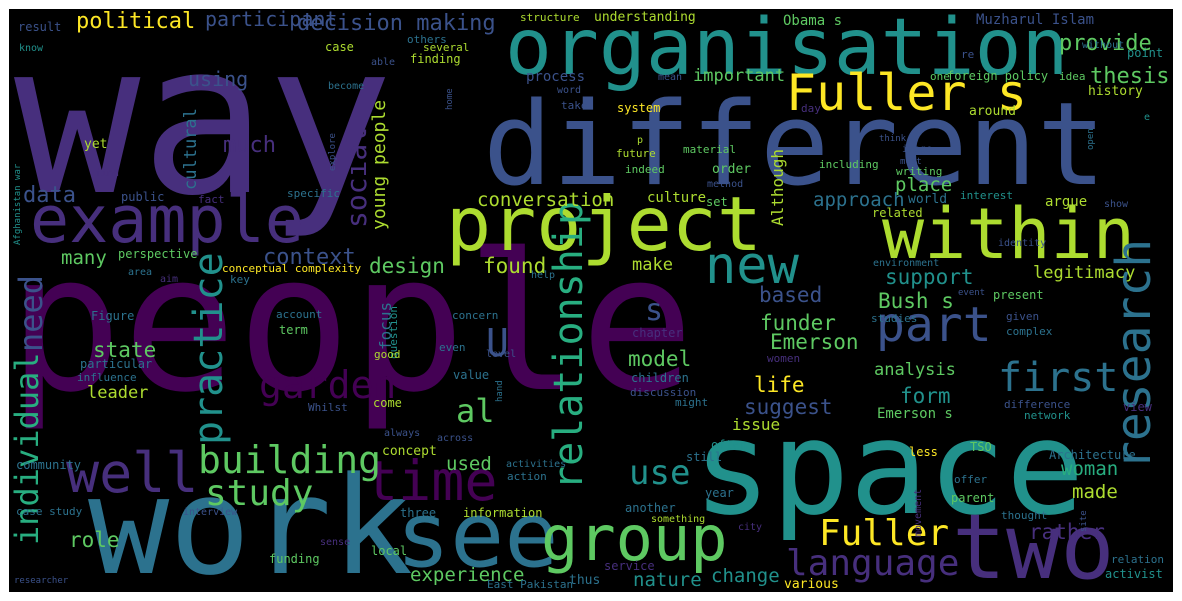 The height and width of the screenshot is (601, 1182). Describe the element at coordinates (191, 149) in the screenshot. I see `cloud-word: cultural` at that location.